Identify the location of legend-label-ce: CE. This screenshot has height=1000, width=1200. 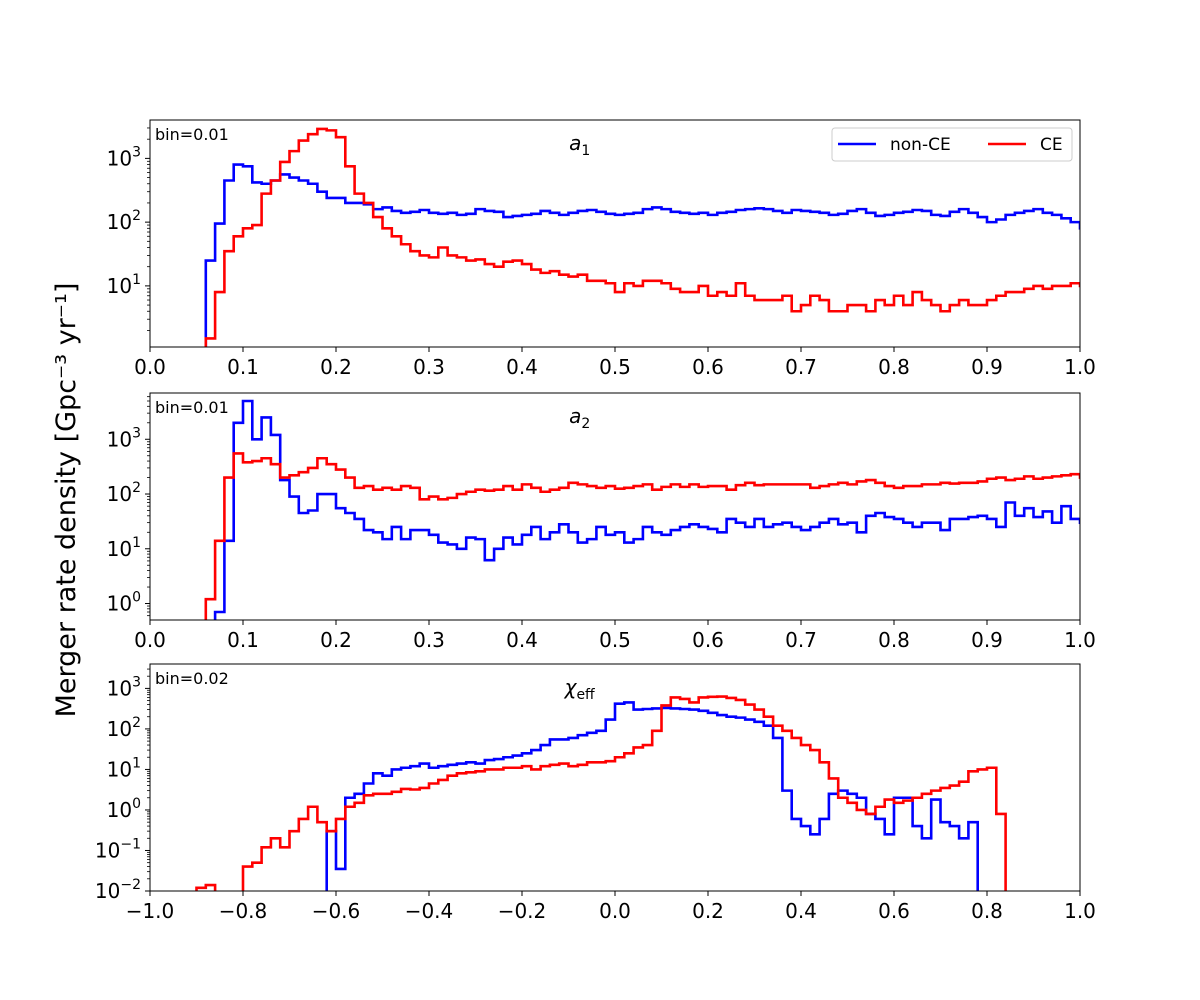
(1051, 145).